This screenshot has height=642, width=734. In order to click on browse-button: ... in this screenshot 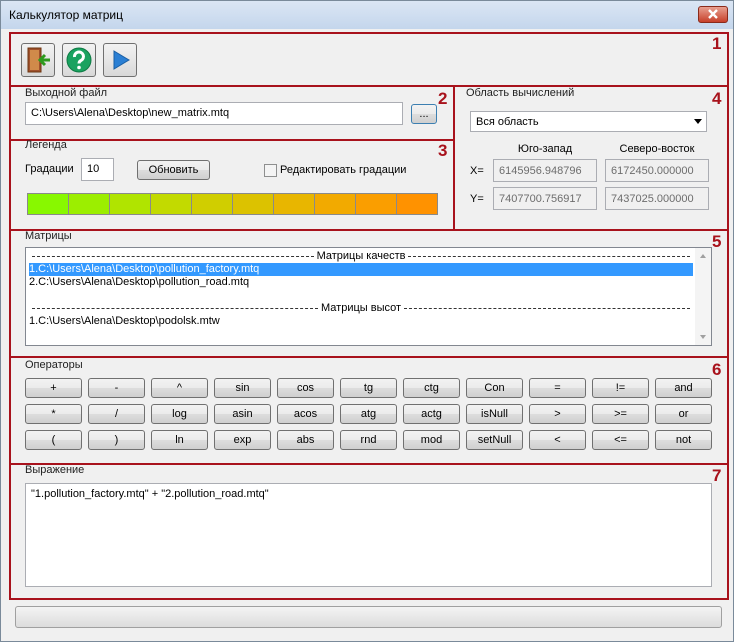, I will do `click(424, 114)`.